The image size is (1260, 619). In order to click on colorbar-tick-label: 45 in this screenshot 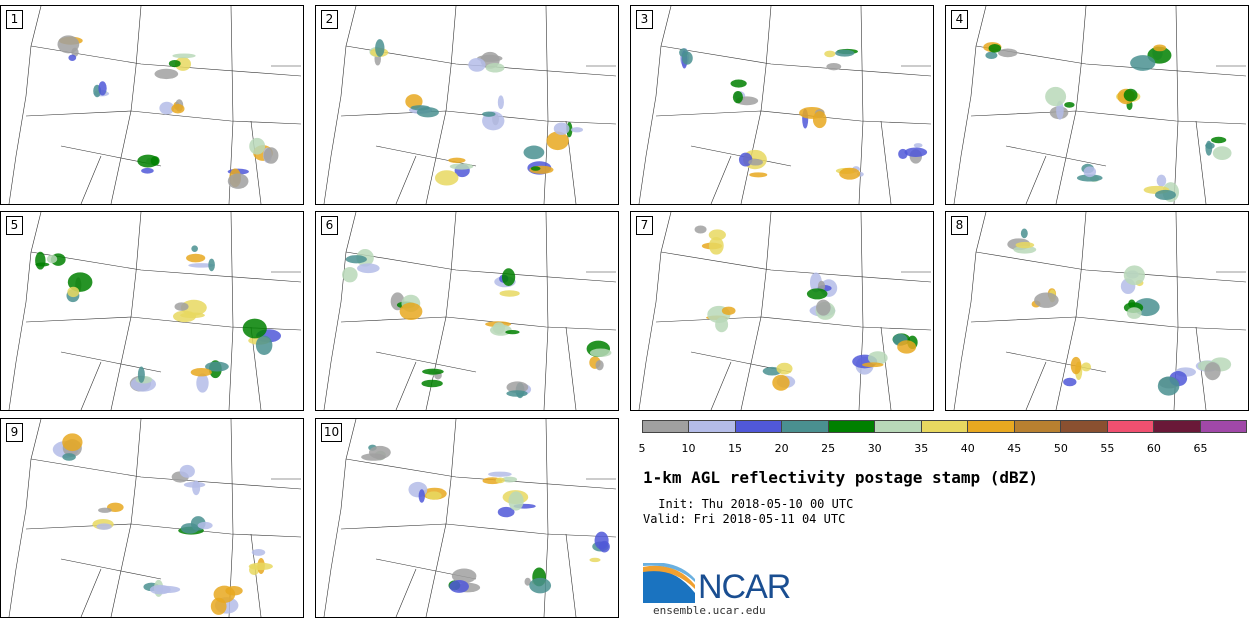, I will do `click(1014, 448)`.